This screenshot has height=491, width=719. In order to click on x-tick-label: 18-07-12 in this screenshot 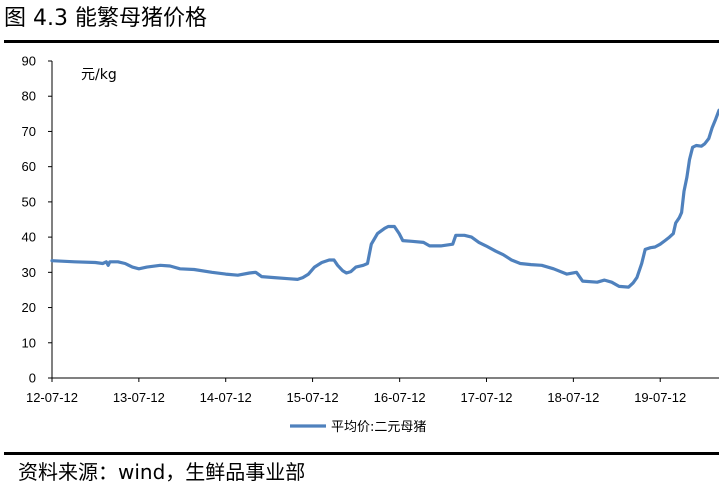, I will do `click(573, 397)`.